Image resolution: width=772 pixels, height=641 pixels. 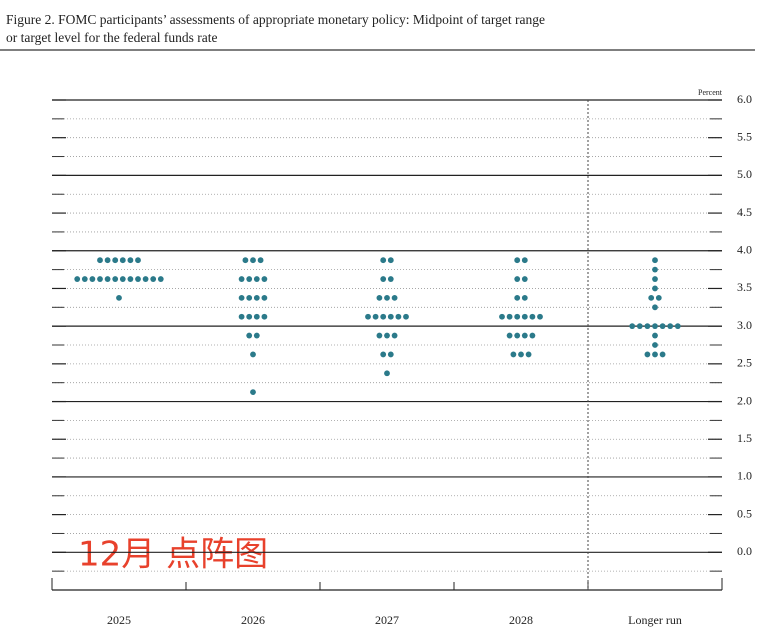 I want to click on y-tick-label: 2.5, so click(x=744, y=363).